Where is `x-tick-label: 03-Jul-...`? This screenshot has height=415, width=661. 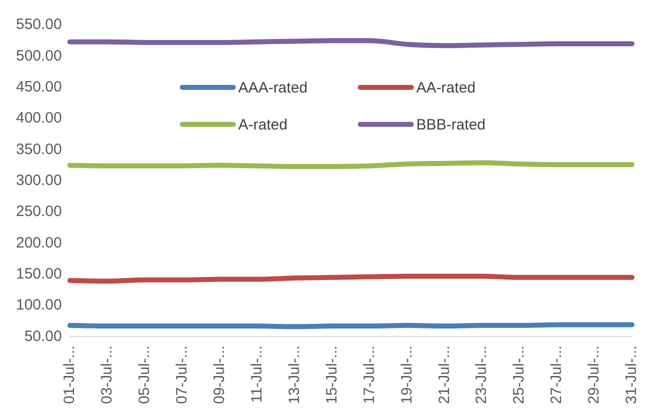
x-tick-label: 03-Jul-... is located at coordinates (107, 375).